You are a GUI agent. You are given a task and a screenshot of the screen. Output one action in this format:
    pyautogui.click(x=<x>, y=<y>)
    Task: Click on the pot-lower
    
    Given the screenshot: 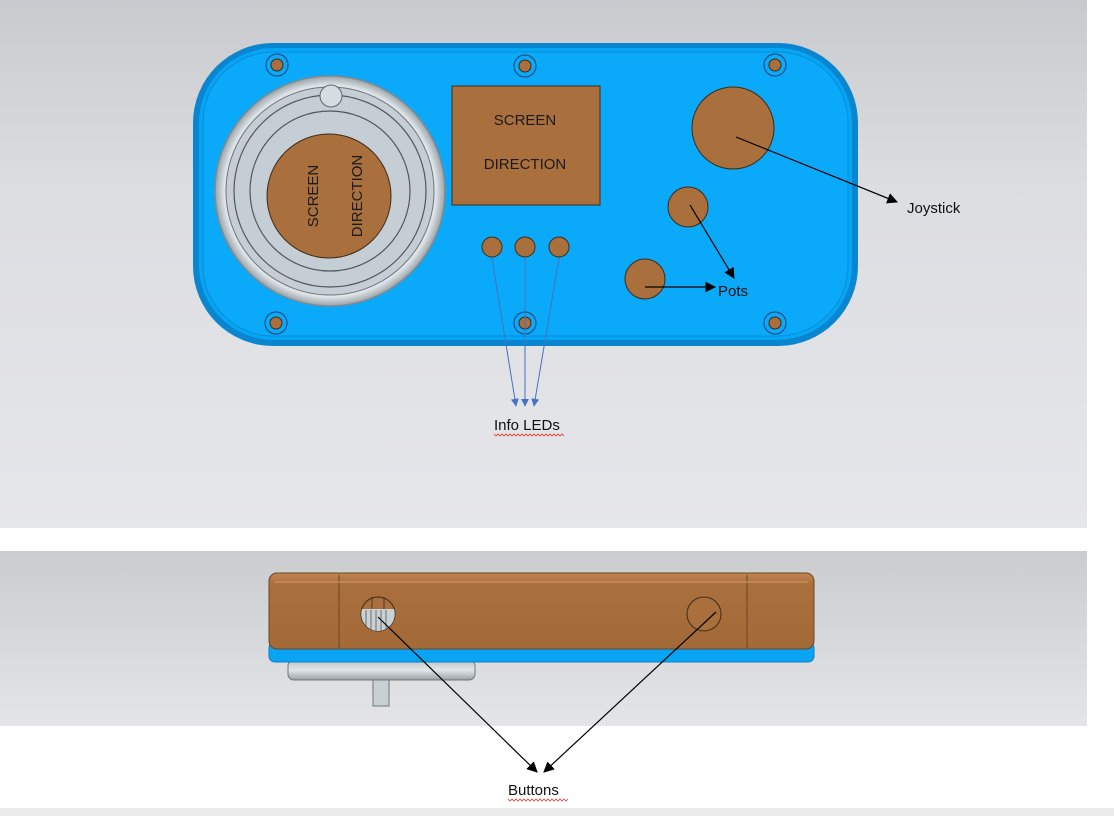 What is the action you would take?
    pyautogui.click(x=645, y=279)
    